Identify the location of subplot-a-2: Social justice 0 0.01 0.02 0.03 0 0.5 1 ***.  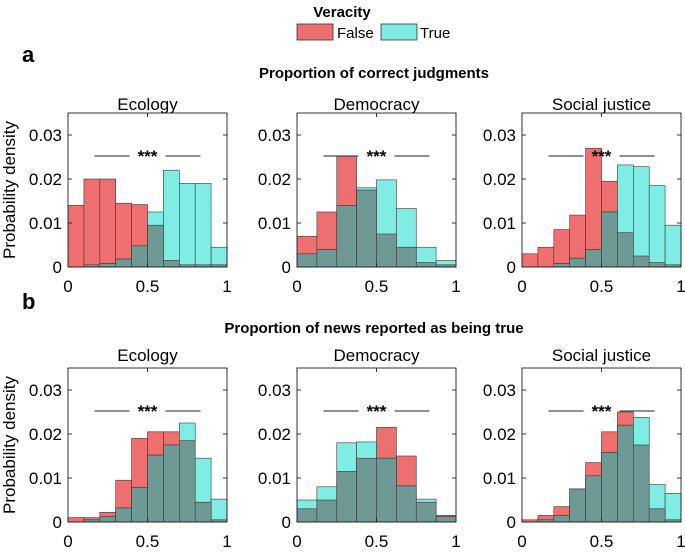
(584, 195).